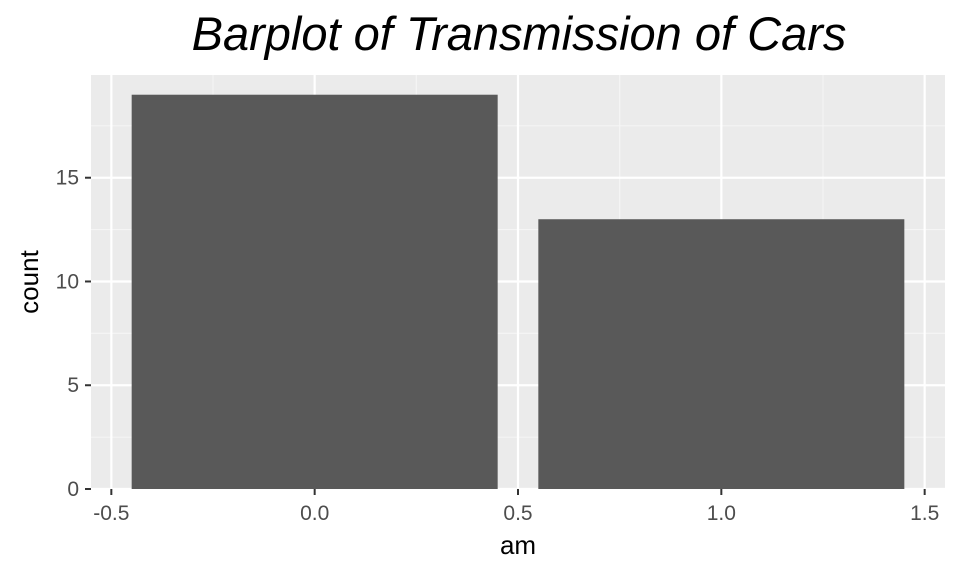  Describe the element at coordinates (517, 513) in the screenshot. I see `x-tick-label: 0.5` at that location.